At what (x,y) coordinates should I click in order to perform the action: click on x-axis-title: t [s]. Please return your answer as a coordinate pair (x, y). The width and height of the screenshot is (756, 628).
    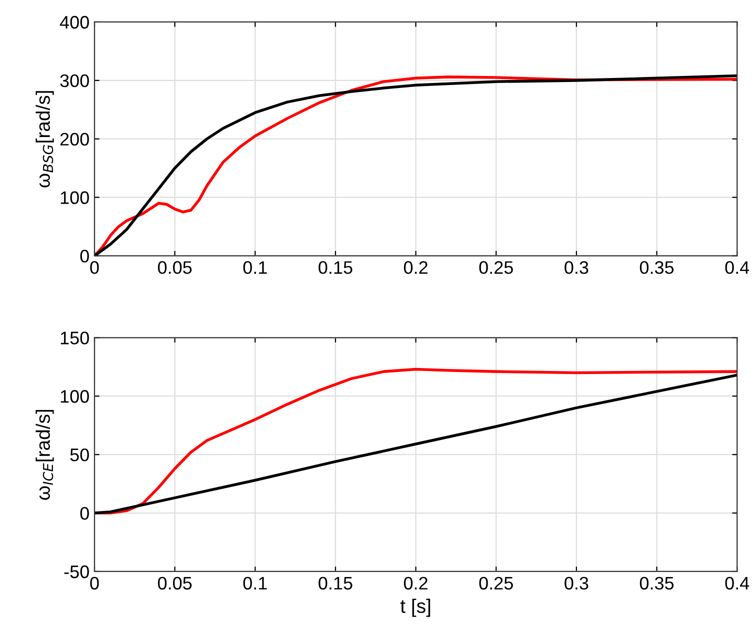
    Looking at the image, I should click on (415, 607).